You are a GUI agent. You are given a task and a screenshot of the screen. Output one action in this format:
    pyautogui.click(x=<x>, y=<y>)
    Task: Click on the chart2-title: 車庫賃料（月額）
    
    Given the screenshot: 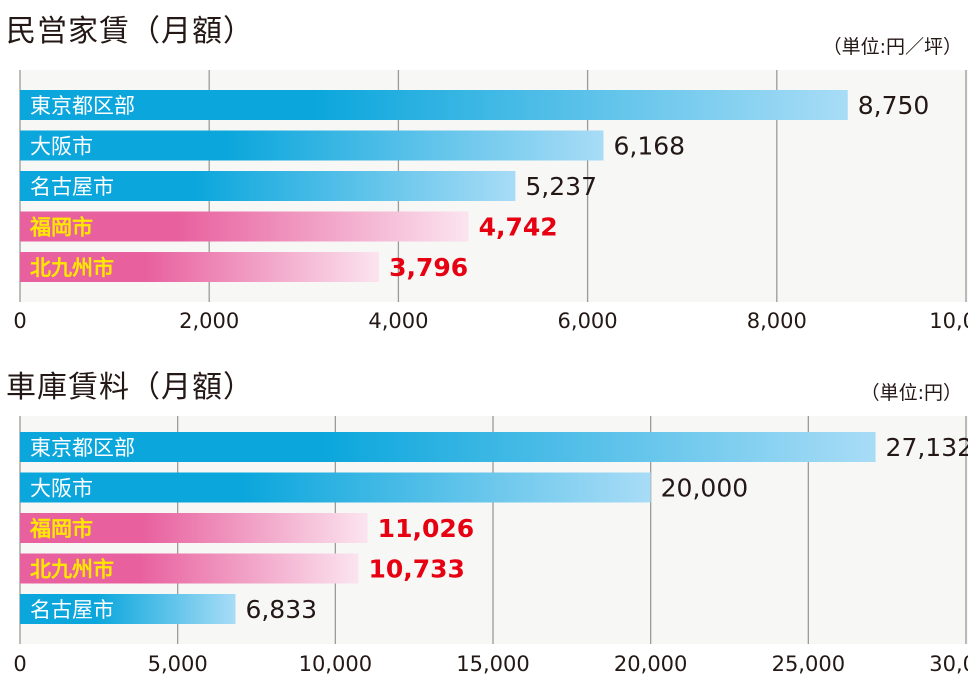 What is the action you would take?
    pyautogui.click(x=130, y=387)
    